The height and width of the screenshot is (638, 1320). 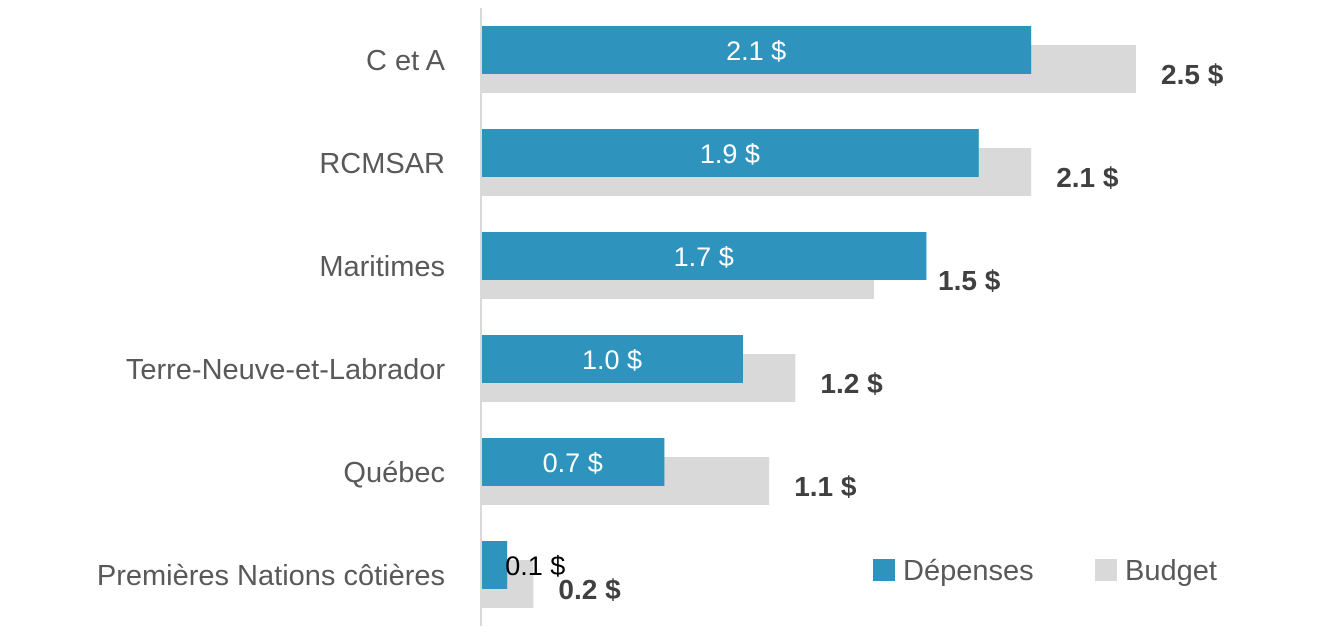 I want to click on budget-value-label: 1.5 $, so click(x=969, y=280).